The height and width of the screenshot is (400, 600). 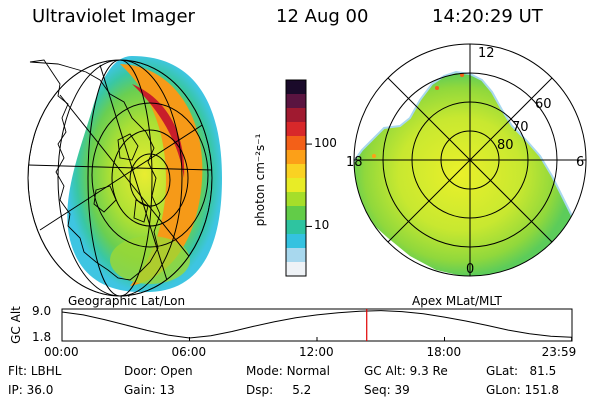 What do you see at coordinates (505, 145) in the screenshot?
I see `mlat-label-80: 80` at bounding box center [505, 145].